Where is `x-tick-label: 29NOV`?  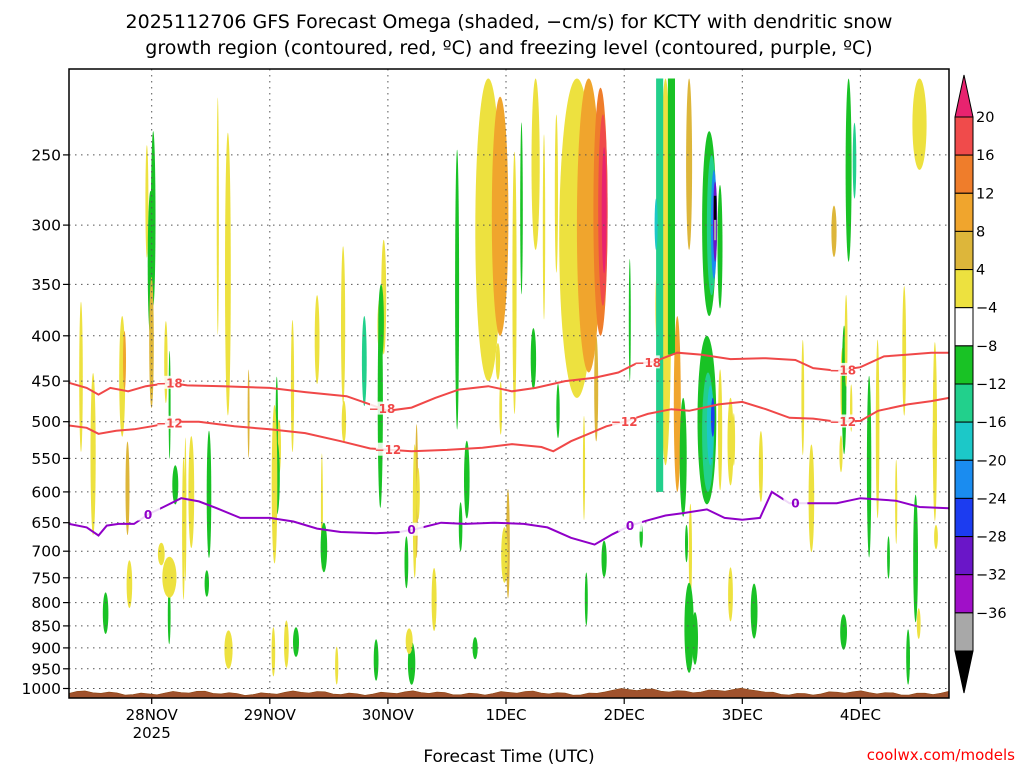
x-tick-label: 29NOV is located at coordinates (270, 715).